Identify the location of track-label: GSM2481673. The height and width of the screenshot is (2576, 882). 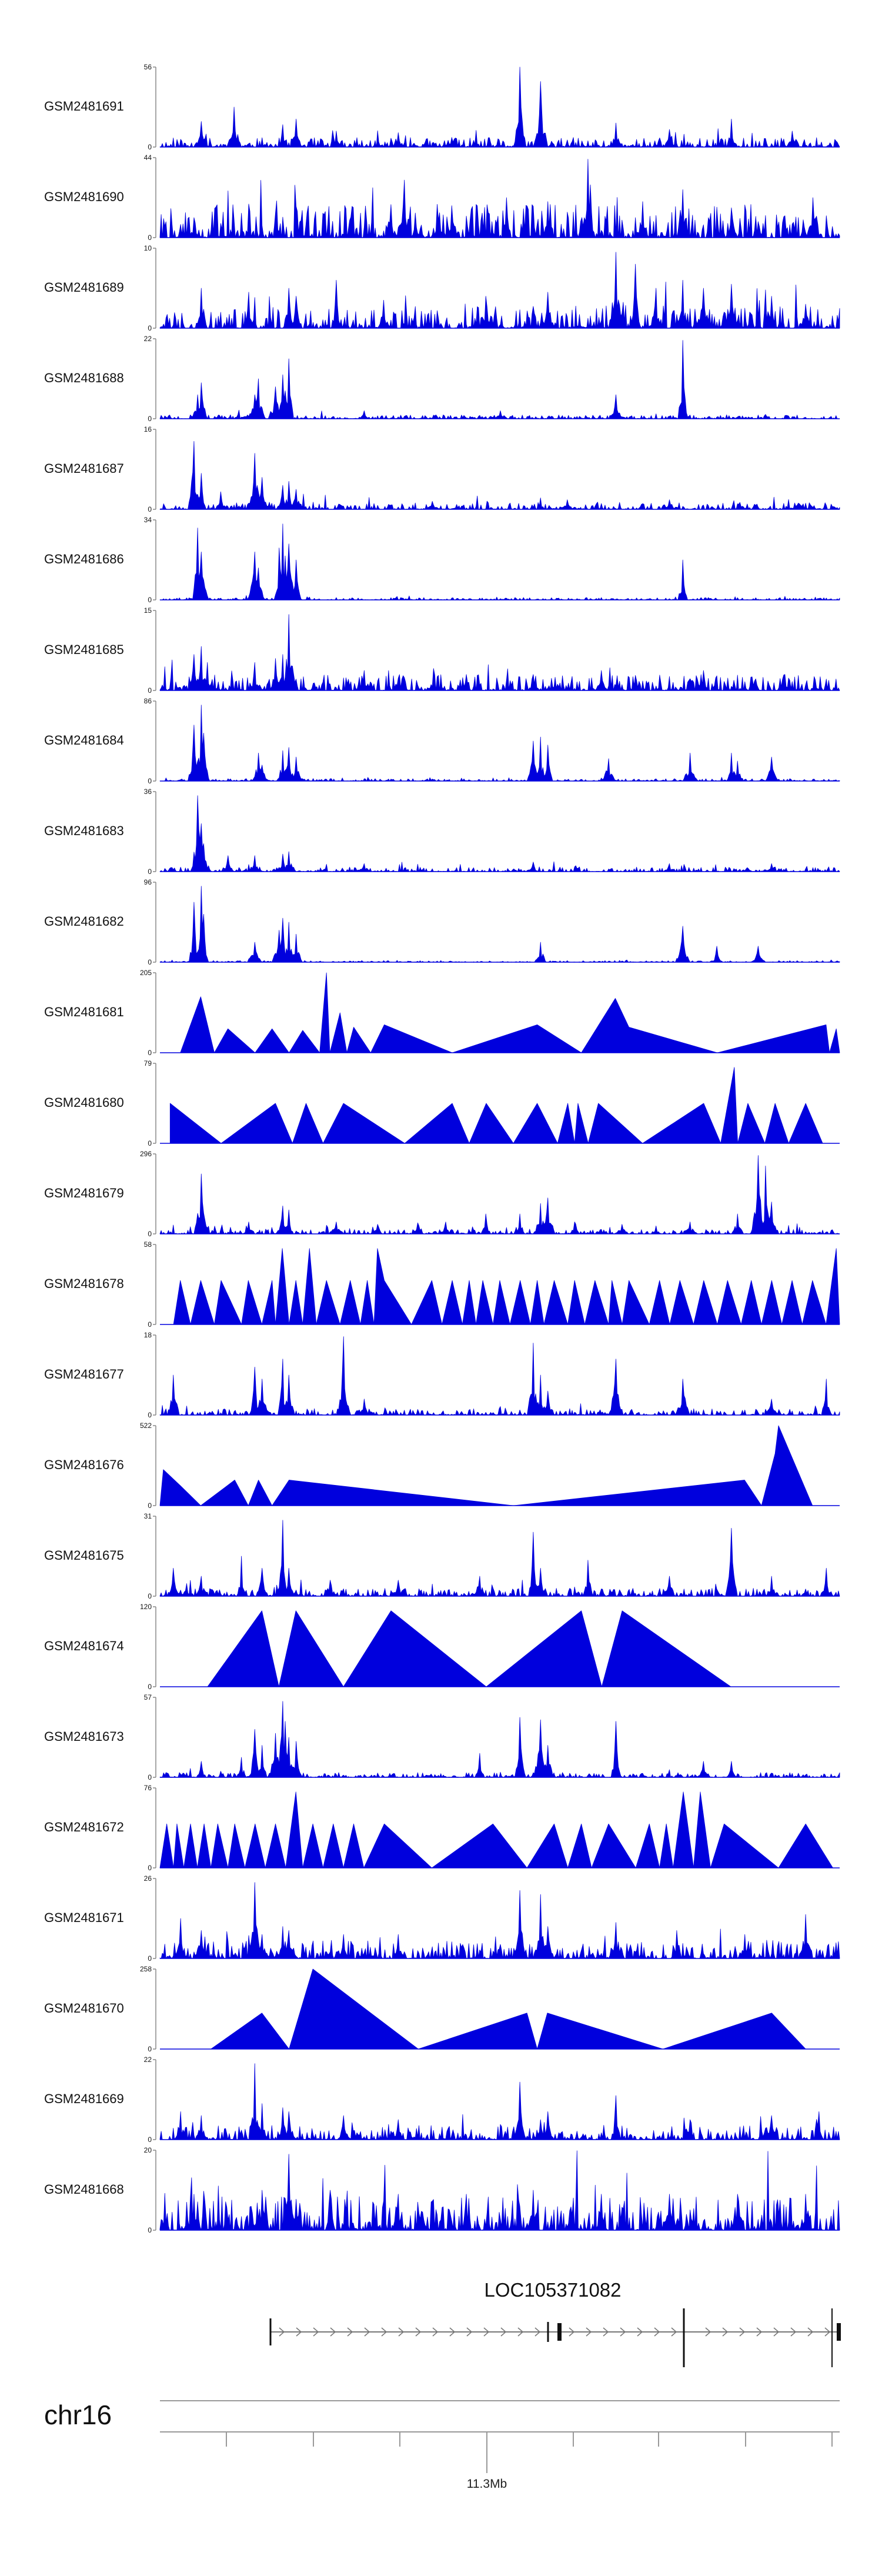
(84, 1736).